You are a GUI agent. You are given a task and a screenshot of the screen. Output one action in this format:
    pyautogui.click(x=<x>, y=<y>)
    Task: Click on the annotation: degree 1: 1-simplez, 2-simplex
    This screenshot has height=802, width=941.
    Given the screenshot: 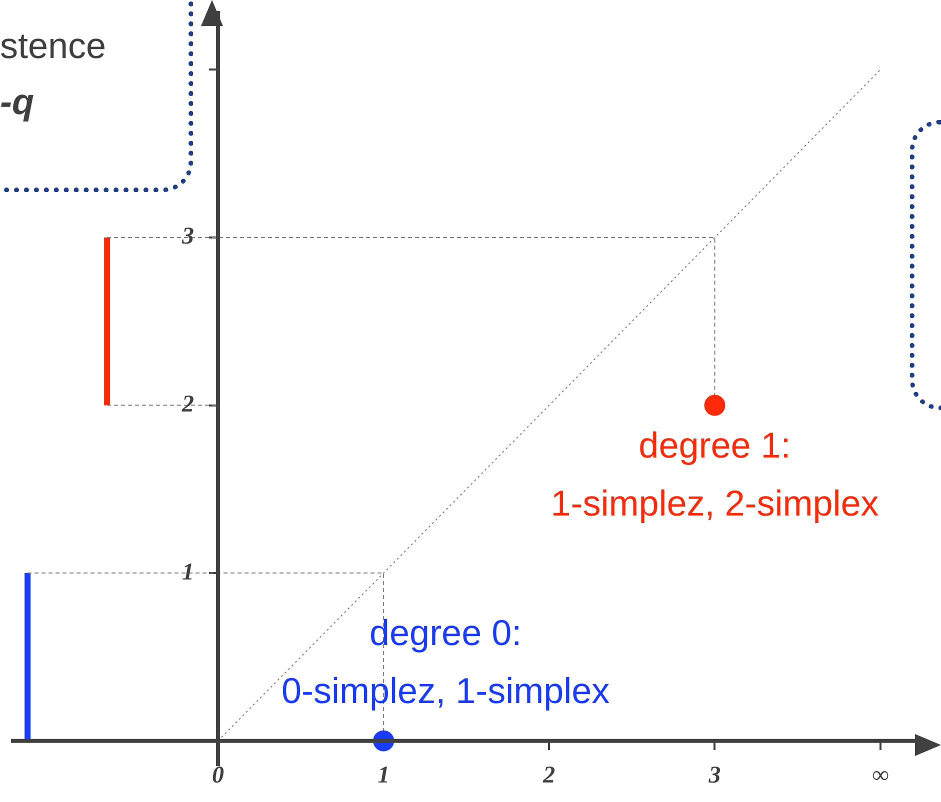 What is the action you would take?
    pyautogui.click(x=714, y=474)
    